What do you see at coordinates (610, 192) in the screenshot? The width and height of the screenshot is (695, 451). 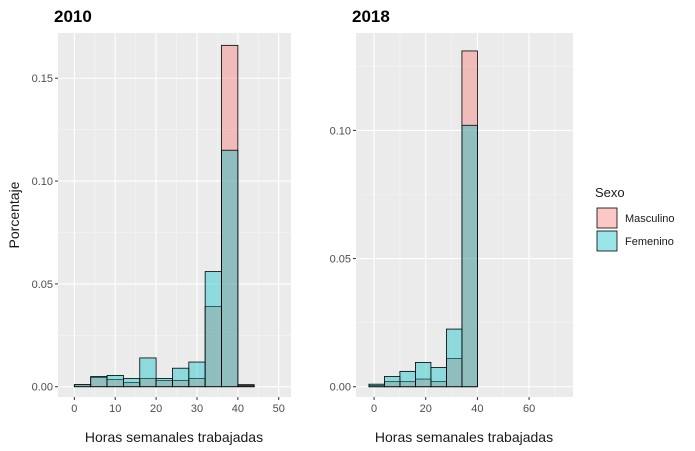 I see `legend-title: Sexo` at bounding box center [610, 192].